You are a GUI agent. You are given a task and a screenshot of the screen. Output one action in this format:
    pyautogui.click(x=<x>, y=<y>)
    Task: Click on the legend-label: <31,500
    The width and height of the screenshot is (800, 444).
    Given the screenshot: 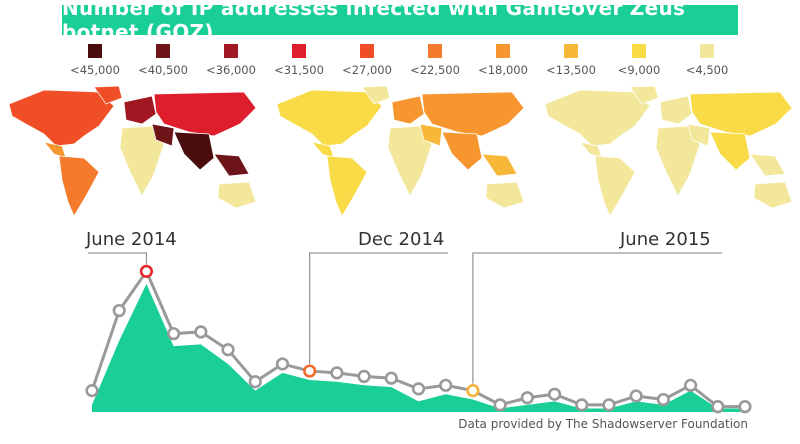 What is the action you would take?
    pyautogui.click(x=299, y=70)
    